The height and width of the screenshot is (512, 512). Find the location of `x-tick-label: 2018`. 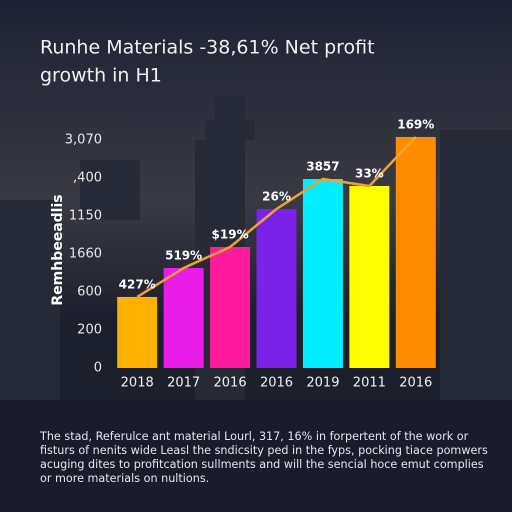

x-tick-label: 2018 is located at coordinates (137, 383).